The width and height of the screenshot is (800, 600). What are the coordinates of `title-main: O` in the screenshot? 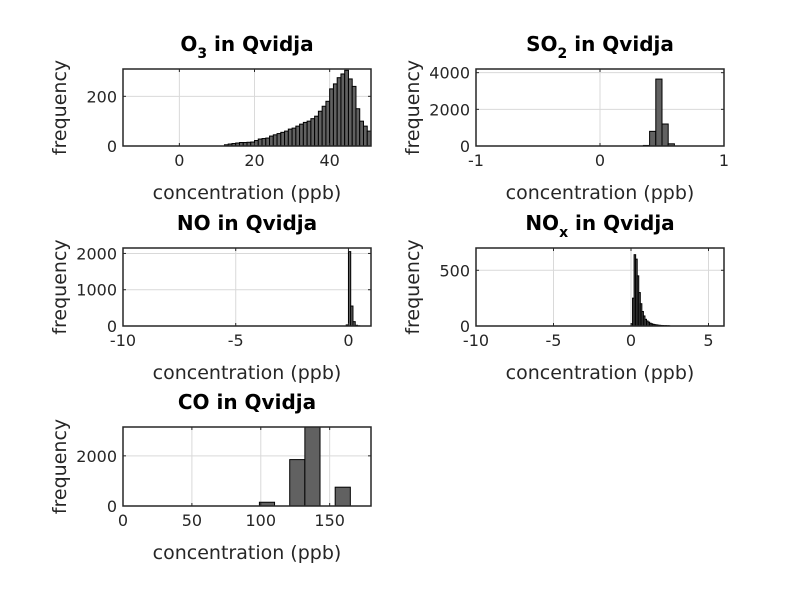 It's located at (188, 44).